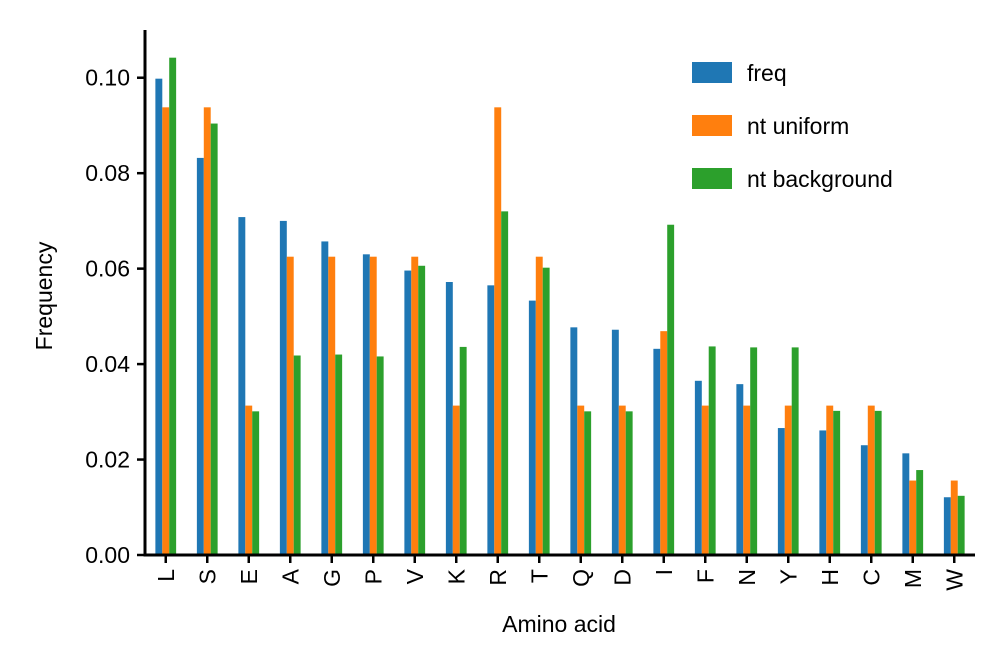 The image size is (1005, 669). What do you see at coordinates (249, 576) in the screenshot?
I see `x-tick-label: E` at bounding box center [249, 576].